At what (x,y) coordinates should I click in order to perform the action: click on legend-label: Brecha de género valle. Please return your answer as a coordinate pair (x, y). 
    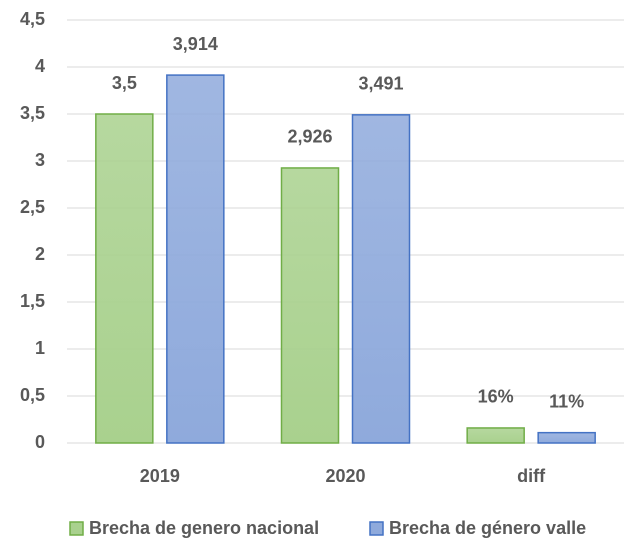
    Looking at the image, I should click on (487, 528).